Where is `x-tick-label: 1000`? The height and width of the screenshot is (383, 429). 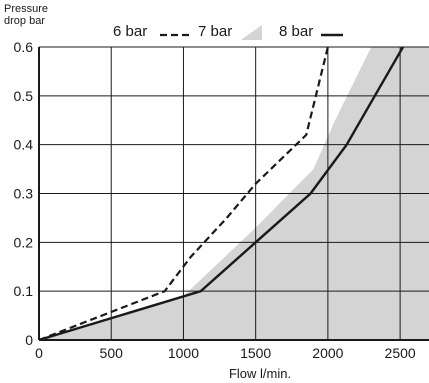
x-tick-label: 1000 is located at coordinates (183, 353).